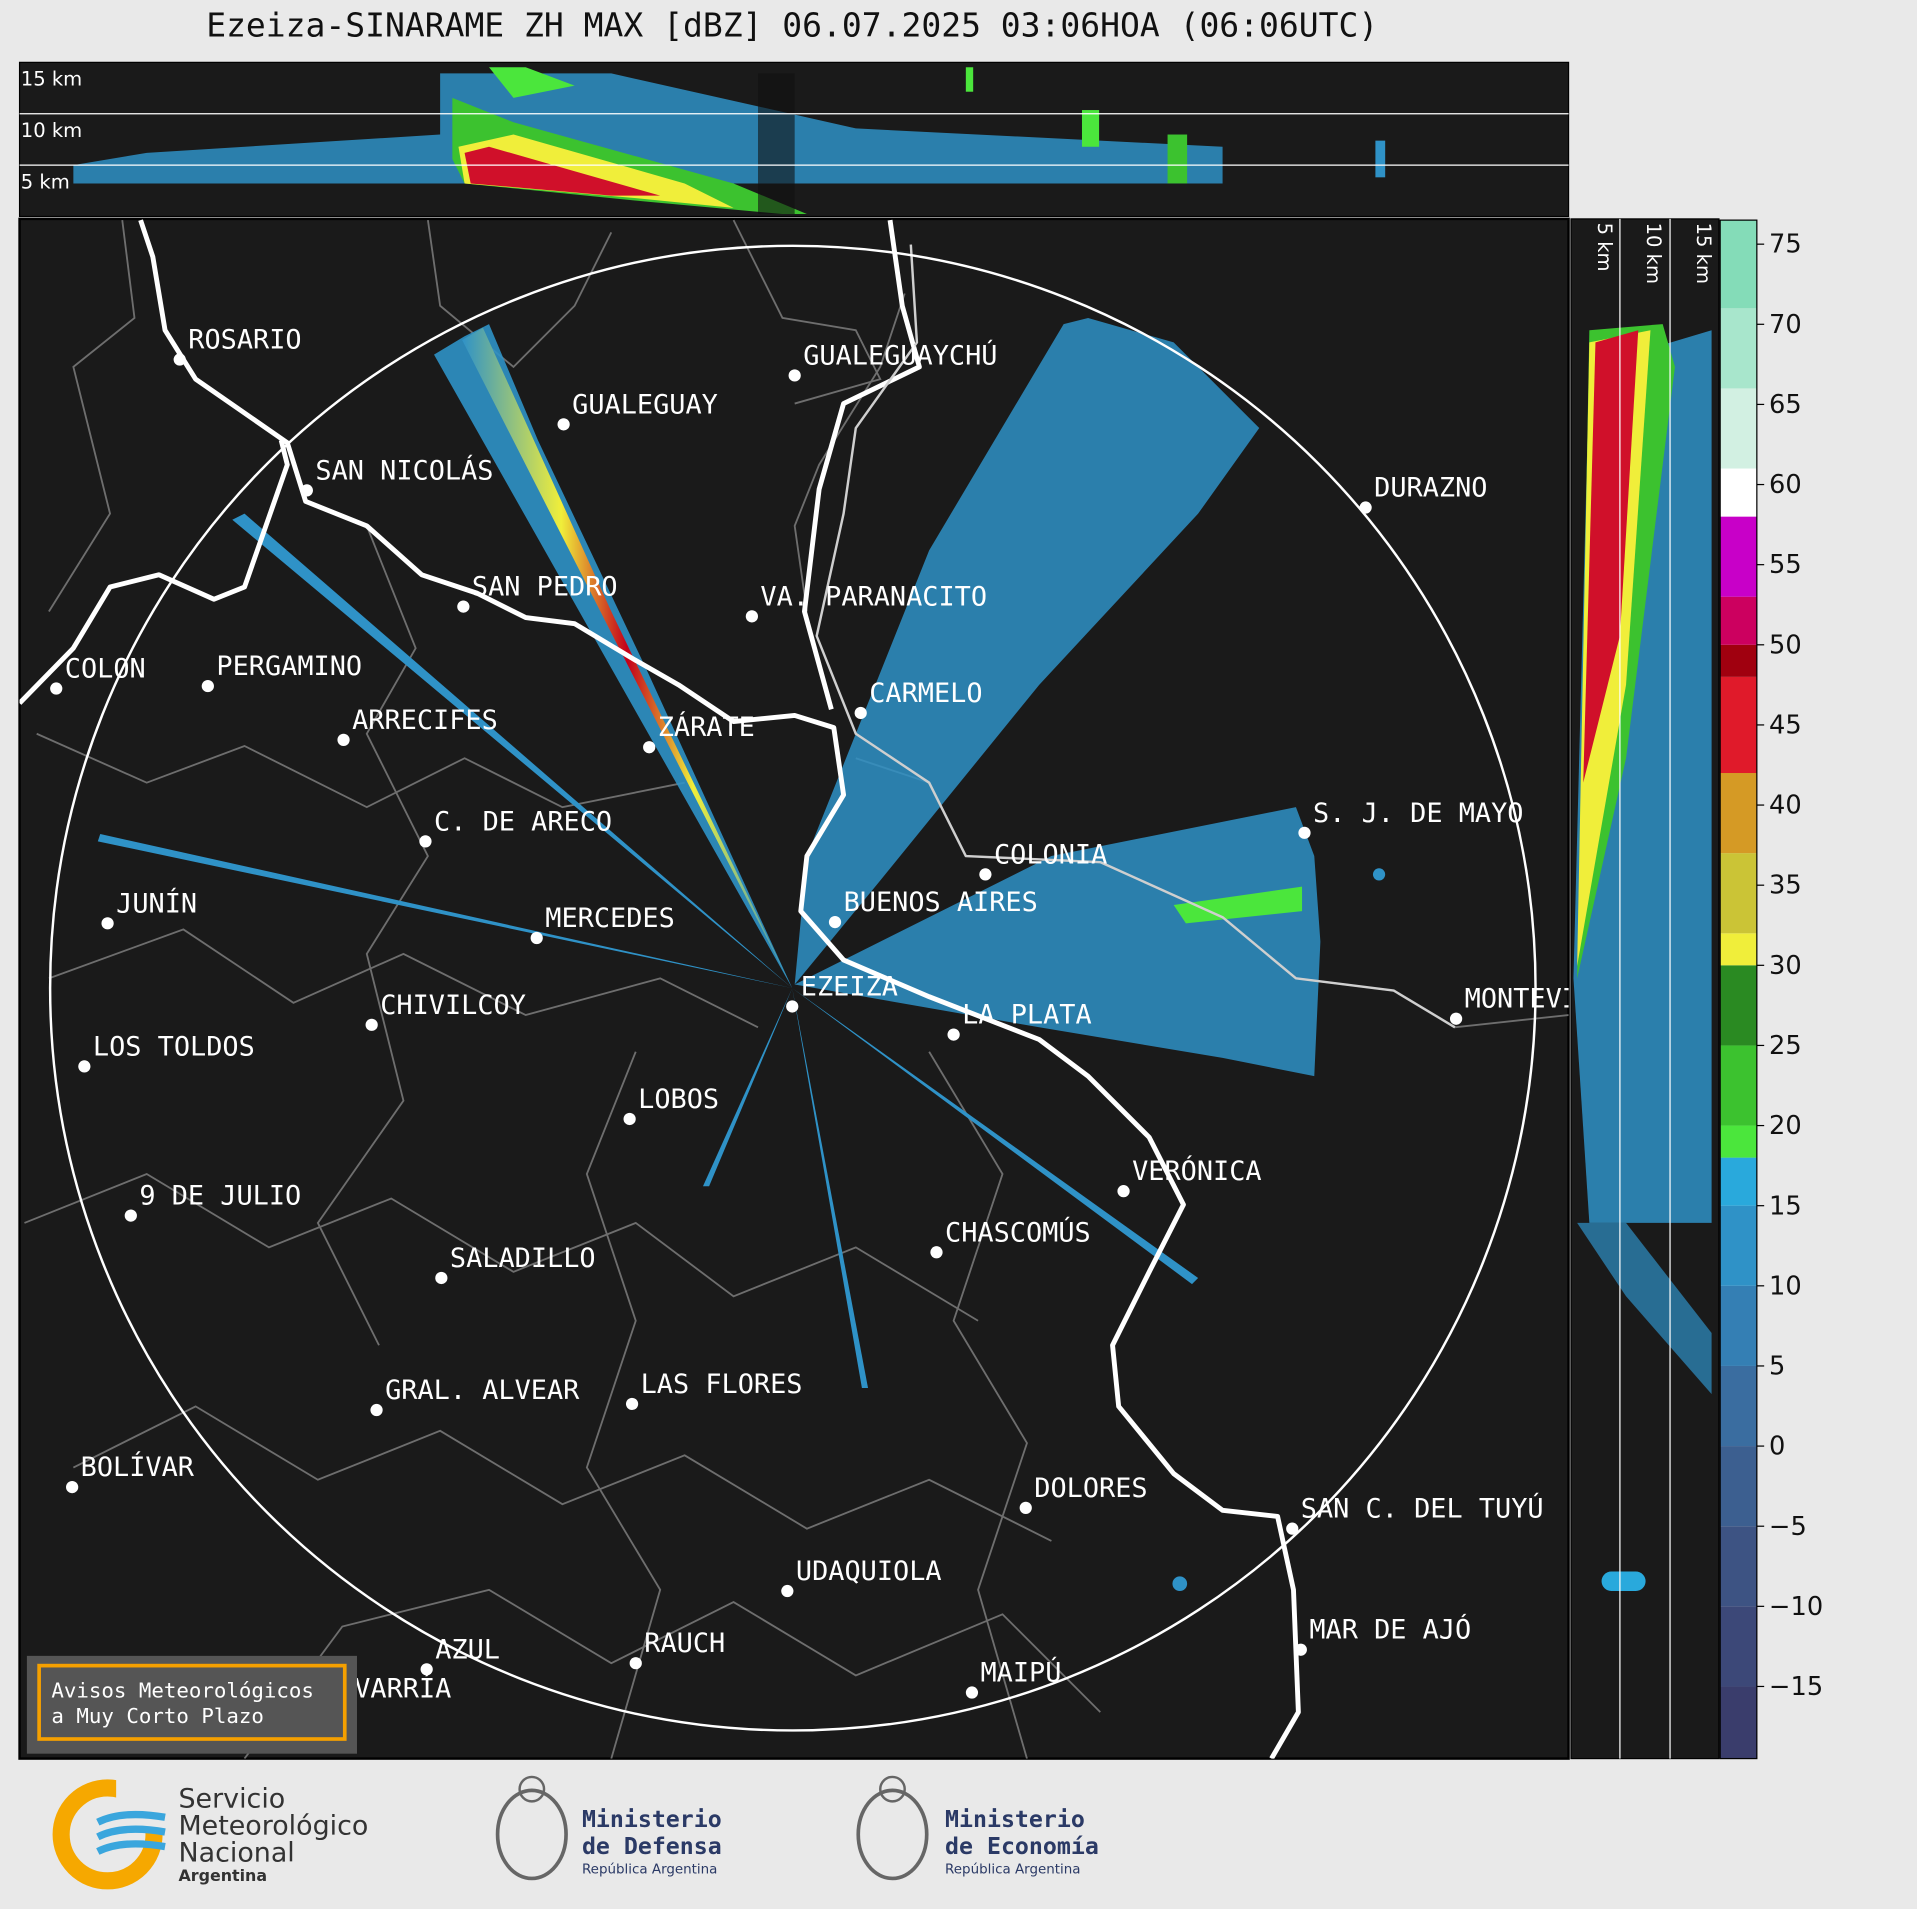  I want to click on city-label: CHASCOMÚS, so click(1018, 1232).